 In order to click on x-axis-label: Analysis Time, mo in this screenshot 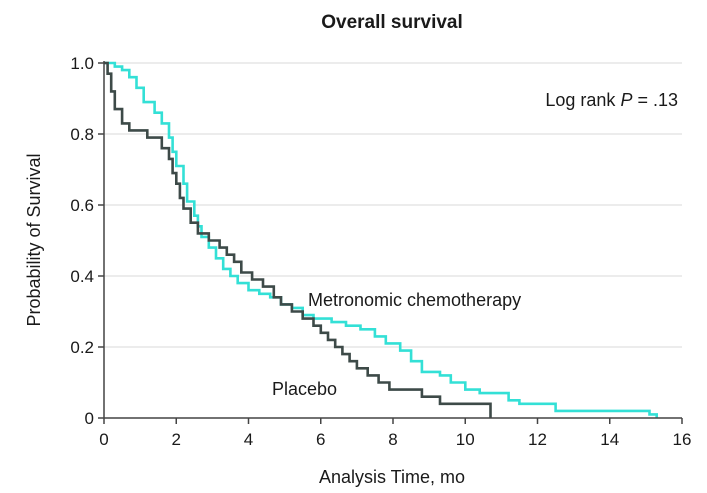, I will do `click(392, 477)`.